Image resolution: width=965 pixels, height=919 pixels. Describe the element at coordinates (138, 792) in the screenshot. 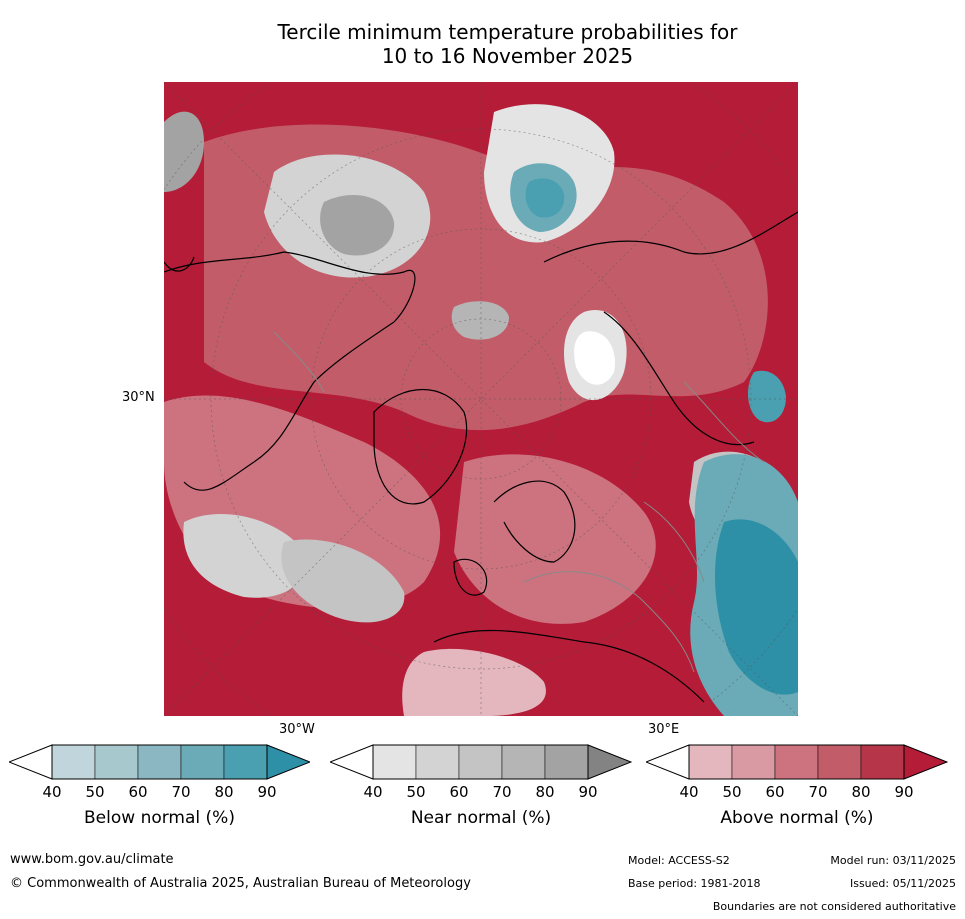

I see `below-colorbar-tick-60: 60` at that location.